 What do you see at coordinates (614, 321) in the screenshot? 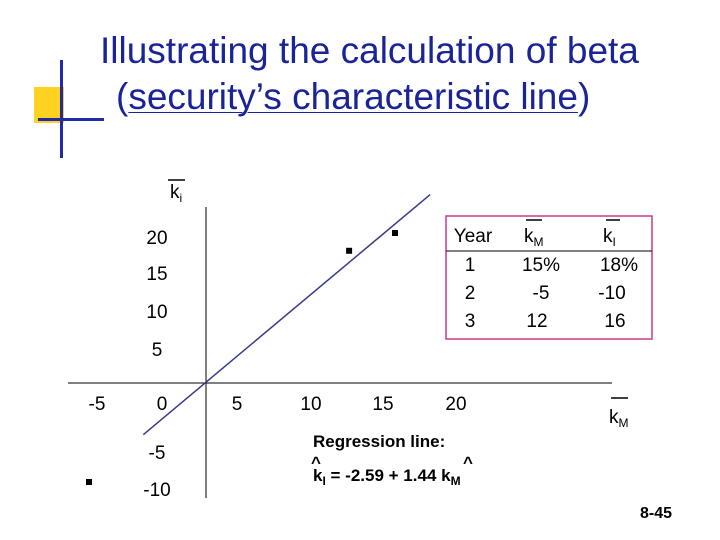
I see `table-cell: 16` at bounding box center [614, 321].